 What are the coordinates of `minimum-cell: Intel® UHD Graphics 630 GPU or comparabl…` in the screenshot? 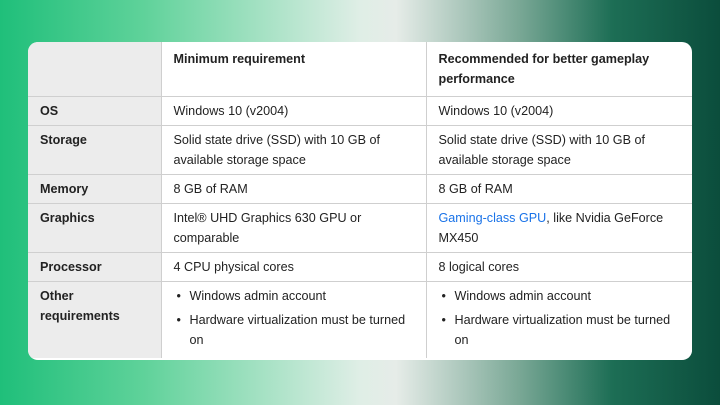 It's located at (293, 228).